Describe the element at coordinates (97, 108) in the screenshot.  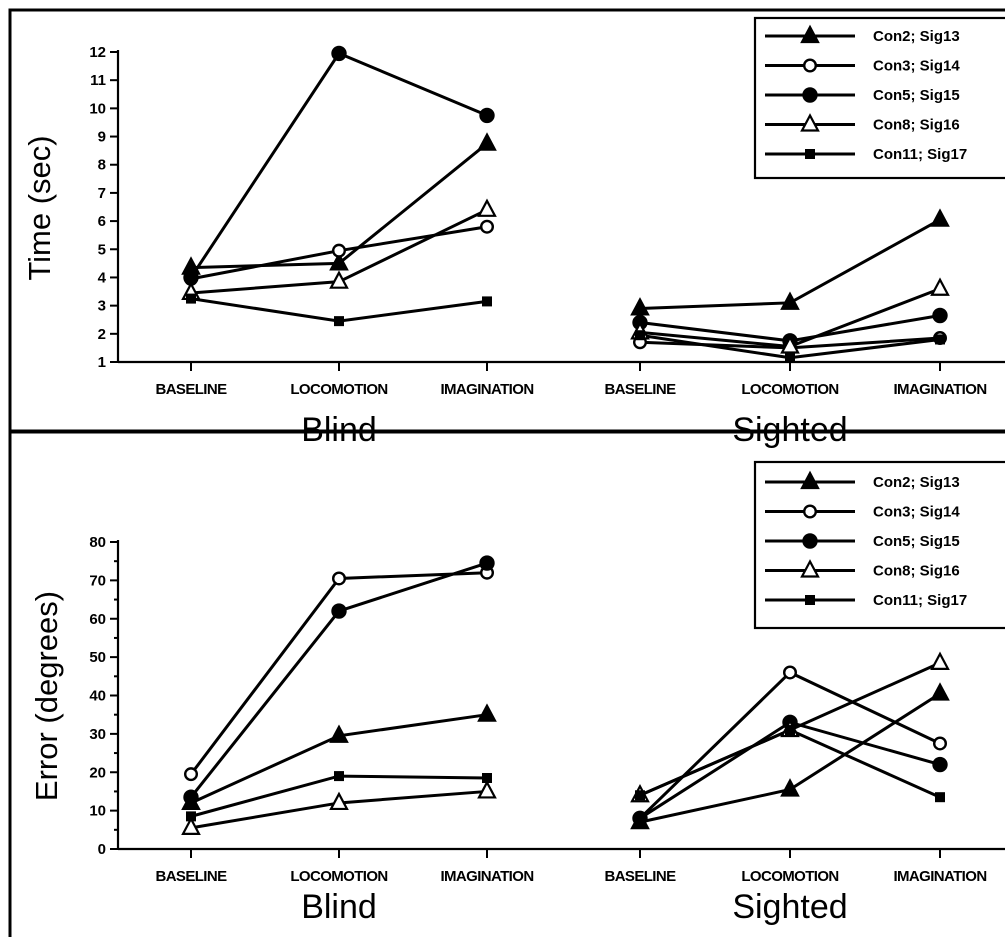
I see `time-y-tick-label: 10` at that location.